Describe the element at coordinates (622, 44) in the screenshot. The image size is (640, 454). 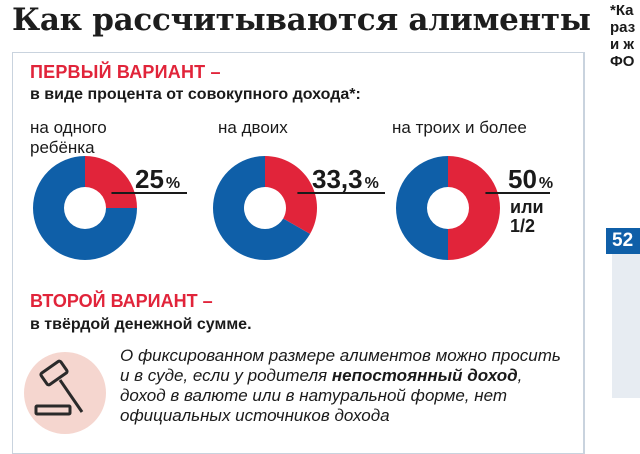
I see `footnote-line: и ж` at that location.